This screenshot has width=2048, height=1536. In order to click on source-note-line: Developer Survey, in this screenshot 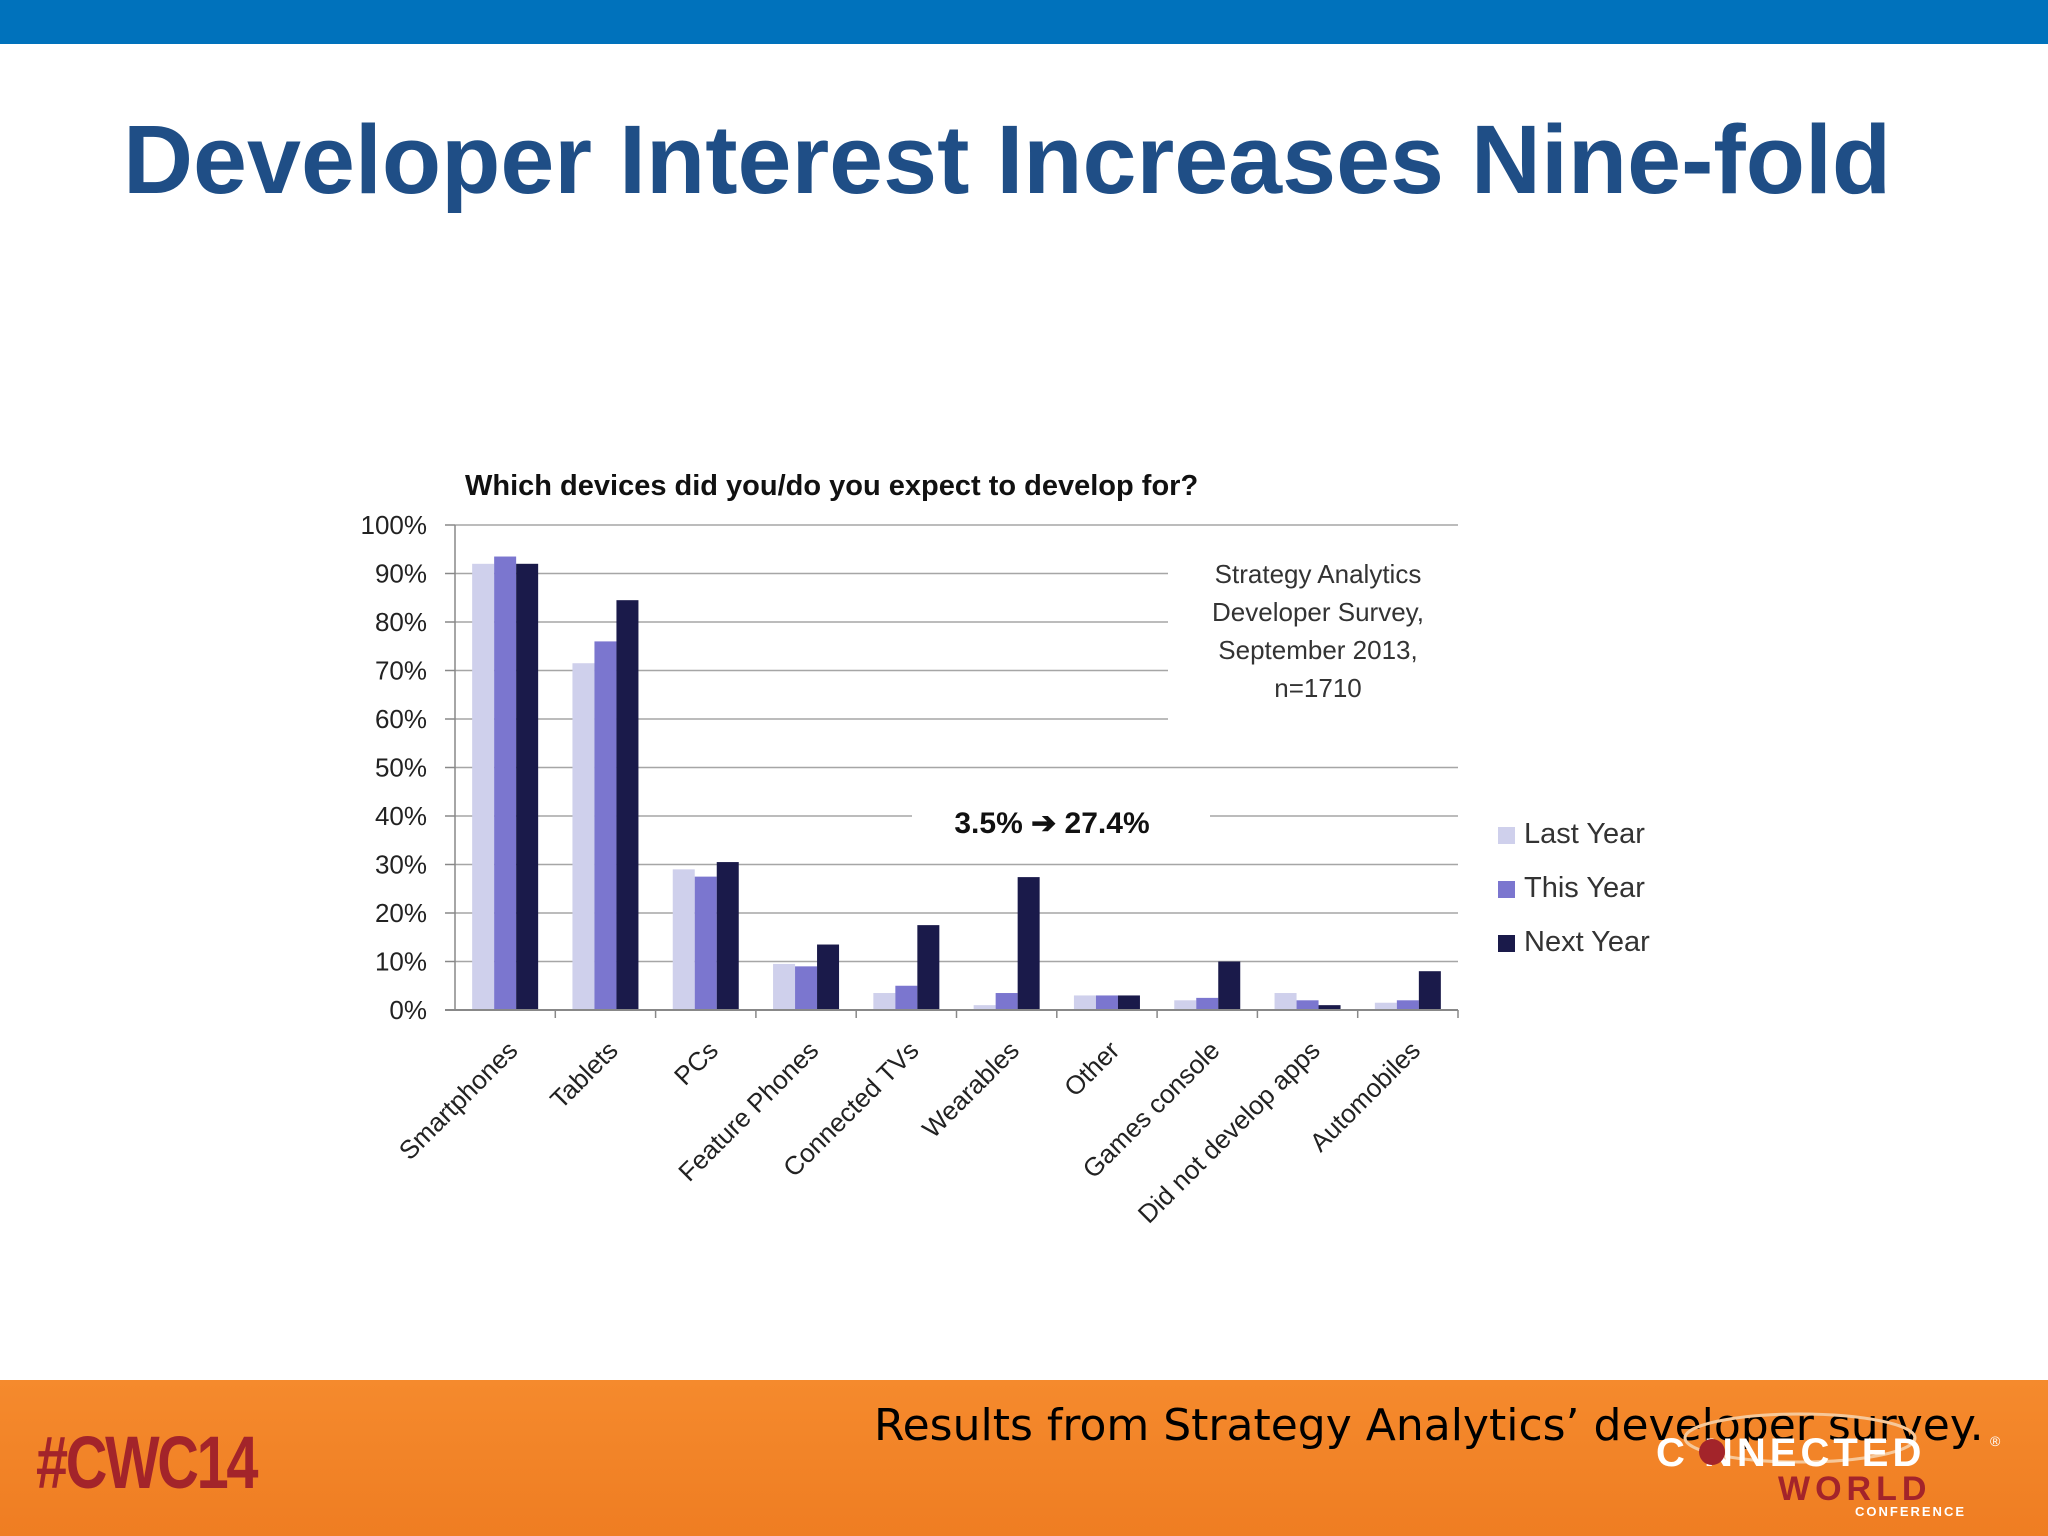, I will do `click(1318, 612)`.